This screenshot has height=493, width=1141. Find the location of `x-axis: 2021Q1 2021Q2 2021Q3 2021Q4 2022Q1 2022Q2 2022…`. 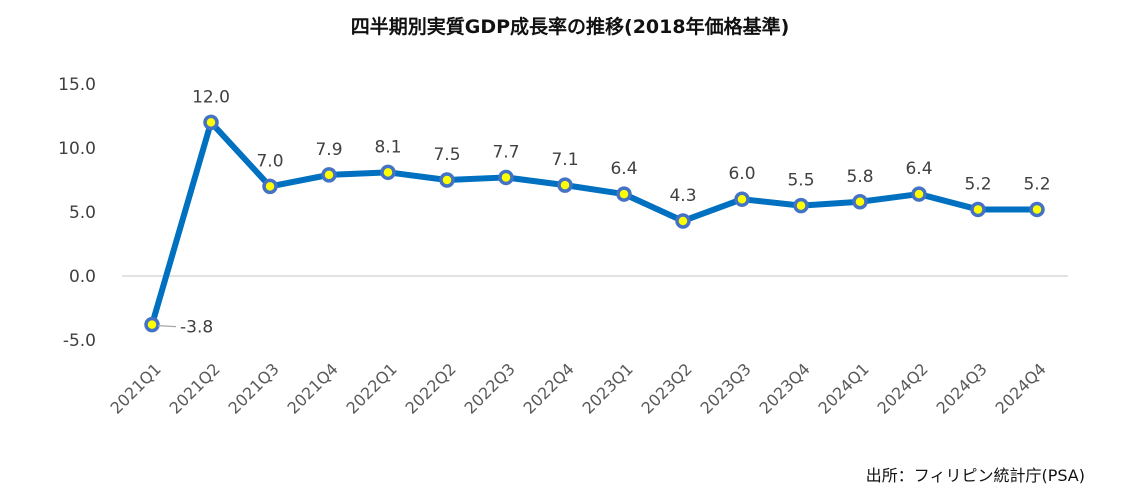

x-axis: 2021Q1 2021Q2 2021Q3 2021Q4 2022Q1 2022Q2 2022… is located at coordinates (577, 388).